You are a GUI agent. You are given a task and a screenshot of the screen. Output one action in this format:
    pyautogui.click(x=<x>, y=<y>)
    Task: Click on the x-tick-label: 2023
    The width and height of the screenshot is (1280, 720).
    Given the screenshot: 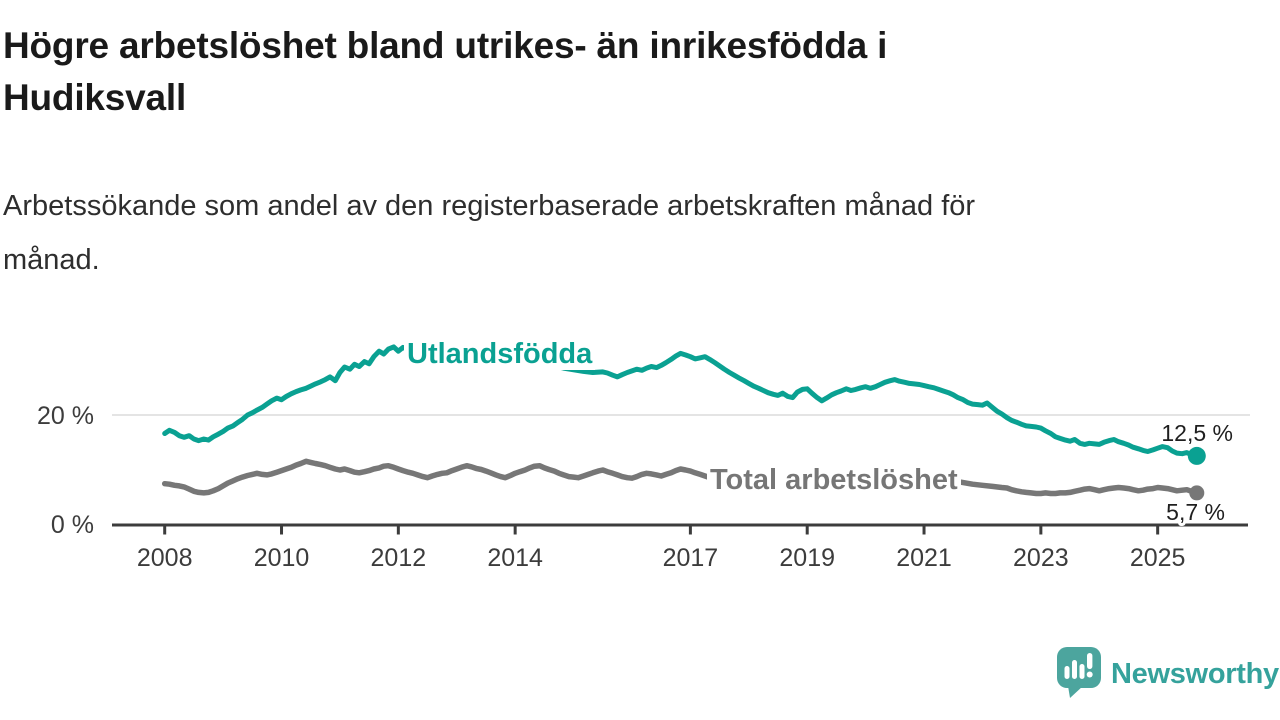 What is the action you would take?
    pyautogui.click(x=1041, y=558)
    